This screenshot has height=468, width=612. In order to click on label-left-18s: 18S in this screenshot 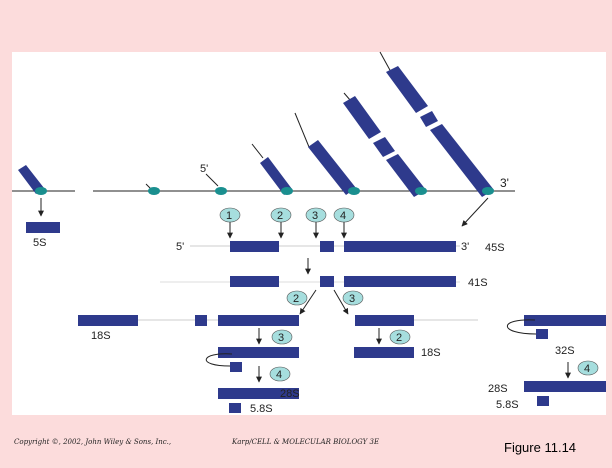, I will do `click(101, 336)`.